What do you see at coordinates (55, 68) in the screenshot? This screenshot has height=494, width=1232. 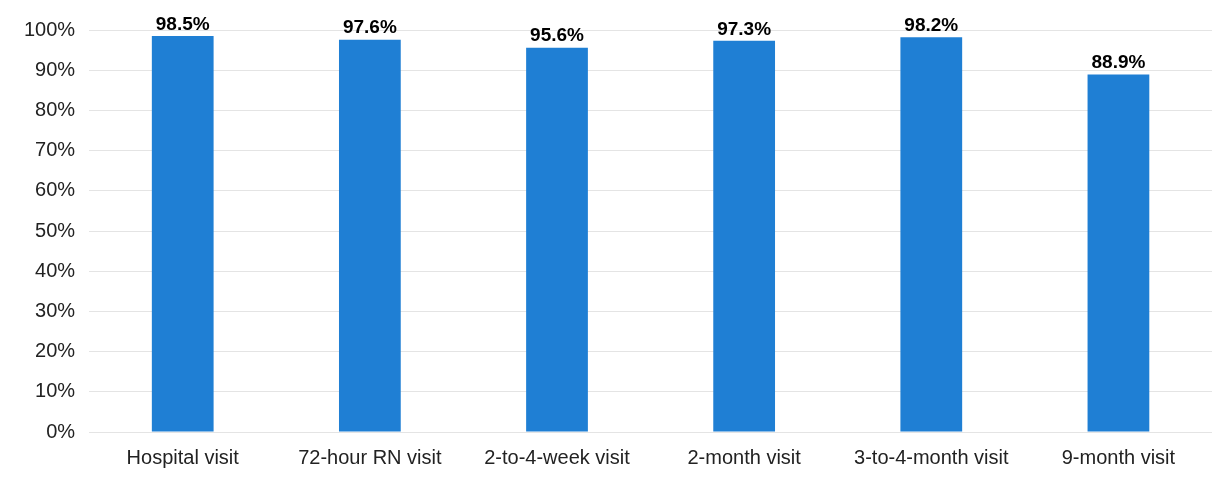 I see `y-tick-label: 90%` at bounding box center [55, 68].